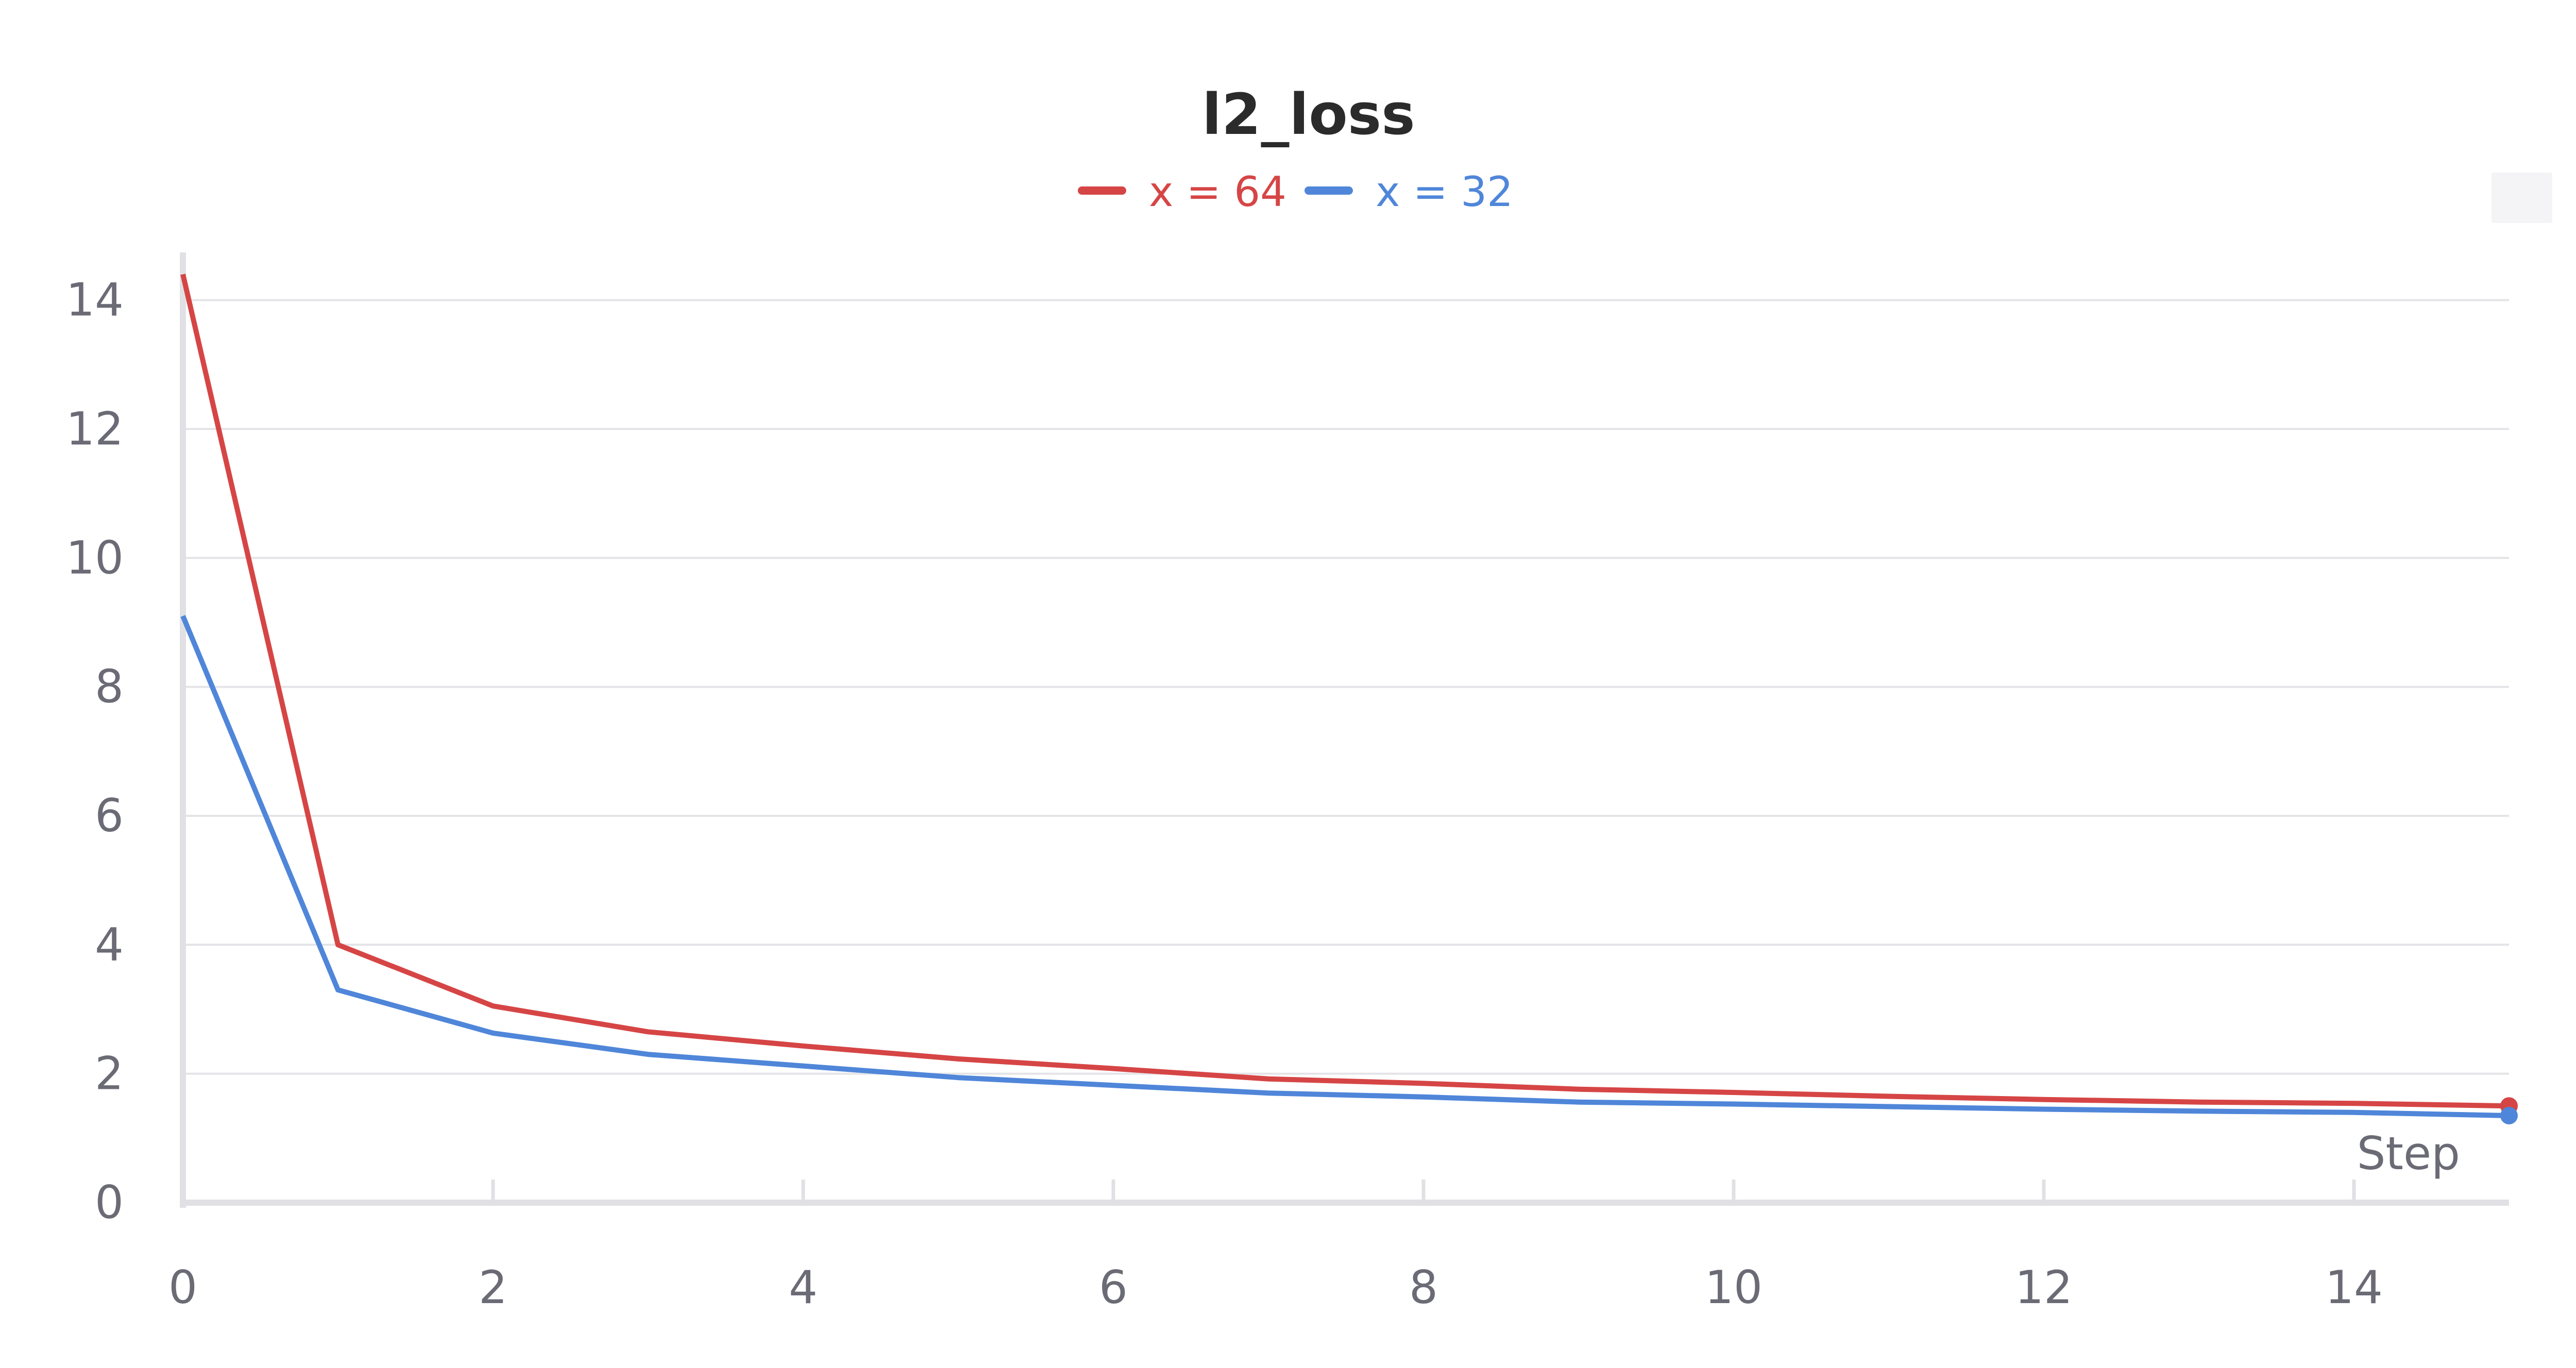 The height and width of the screenshot is (1368, 2576). I want to click on y-axis: 0 2 4 6 8 10 12 14, so click(126, 740).